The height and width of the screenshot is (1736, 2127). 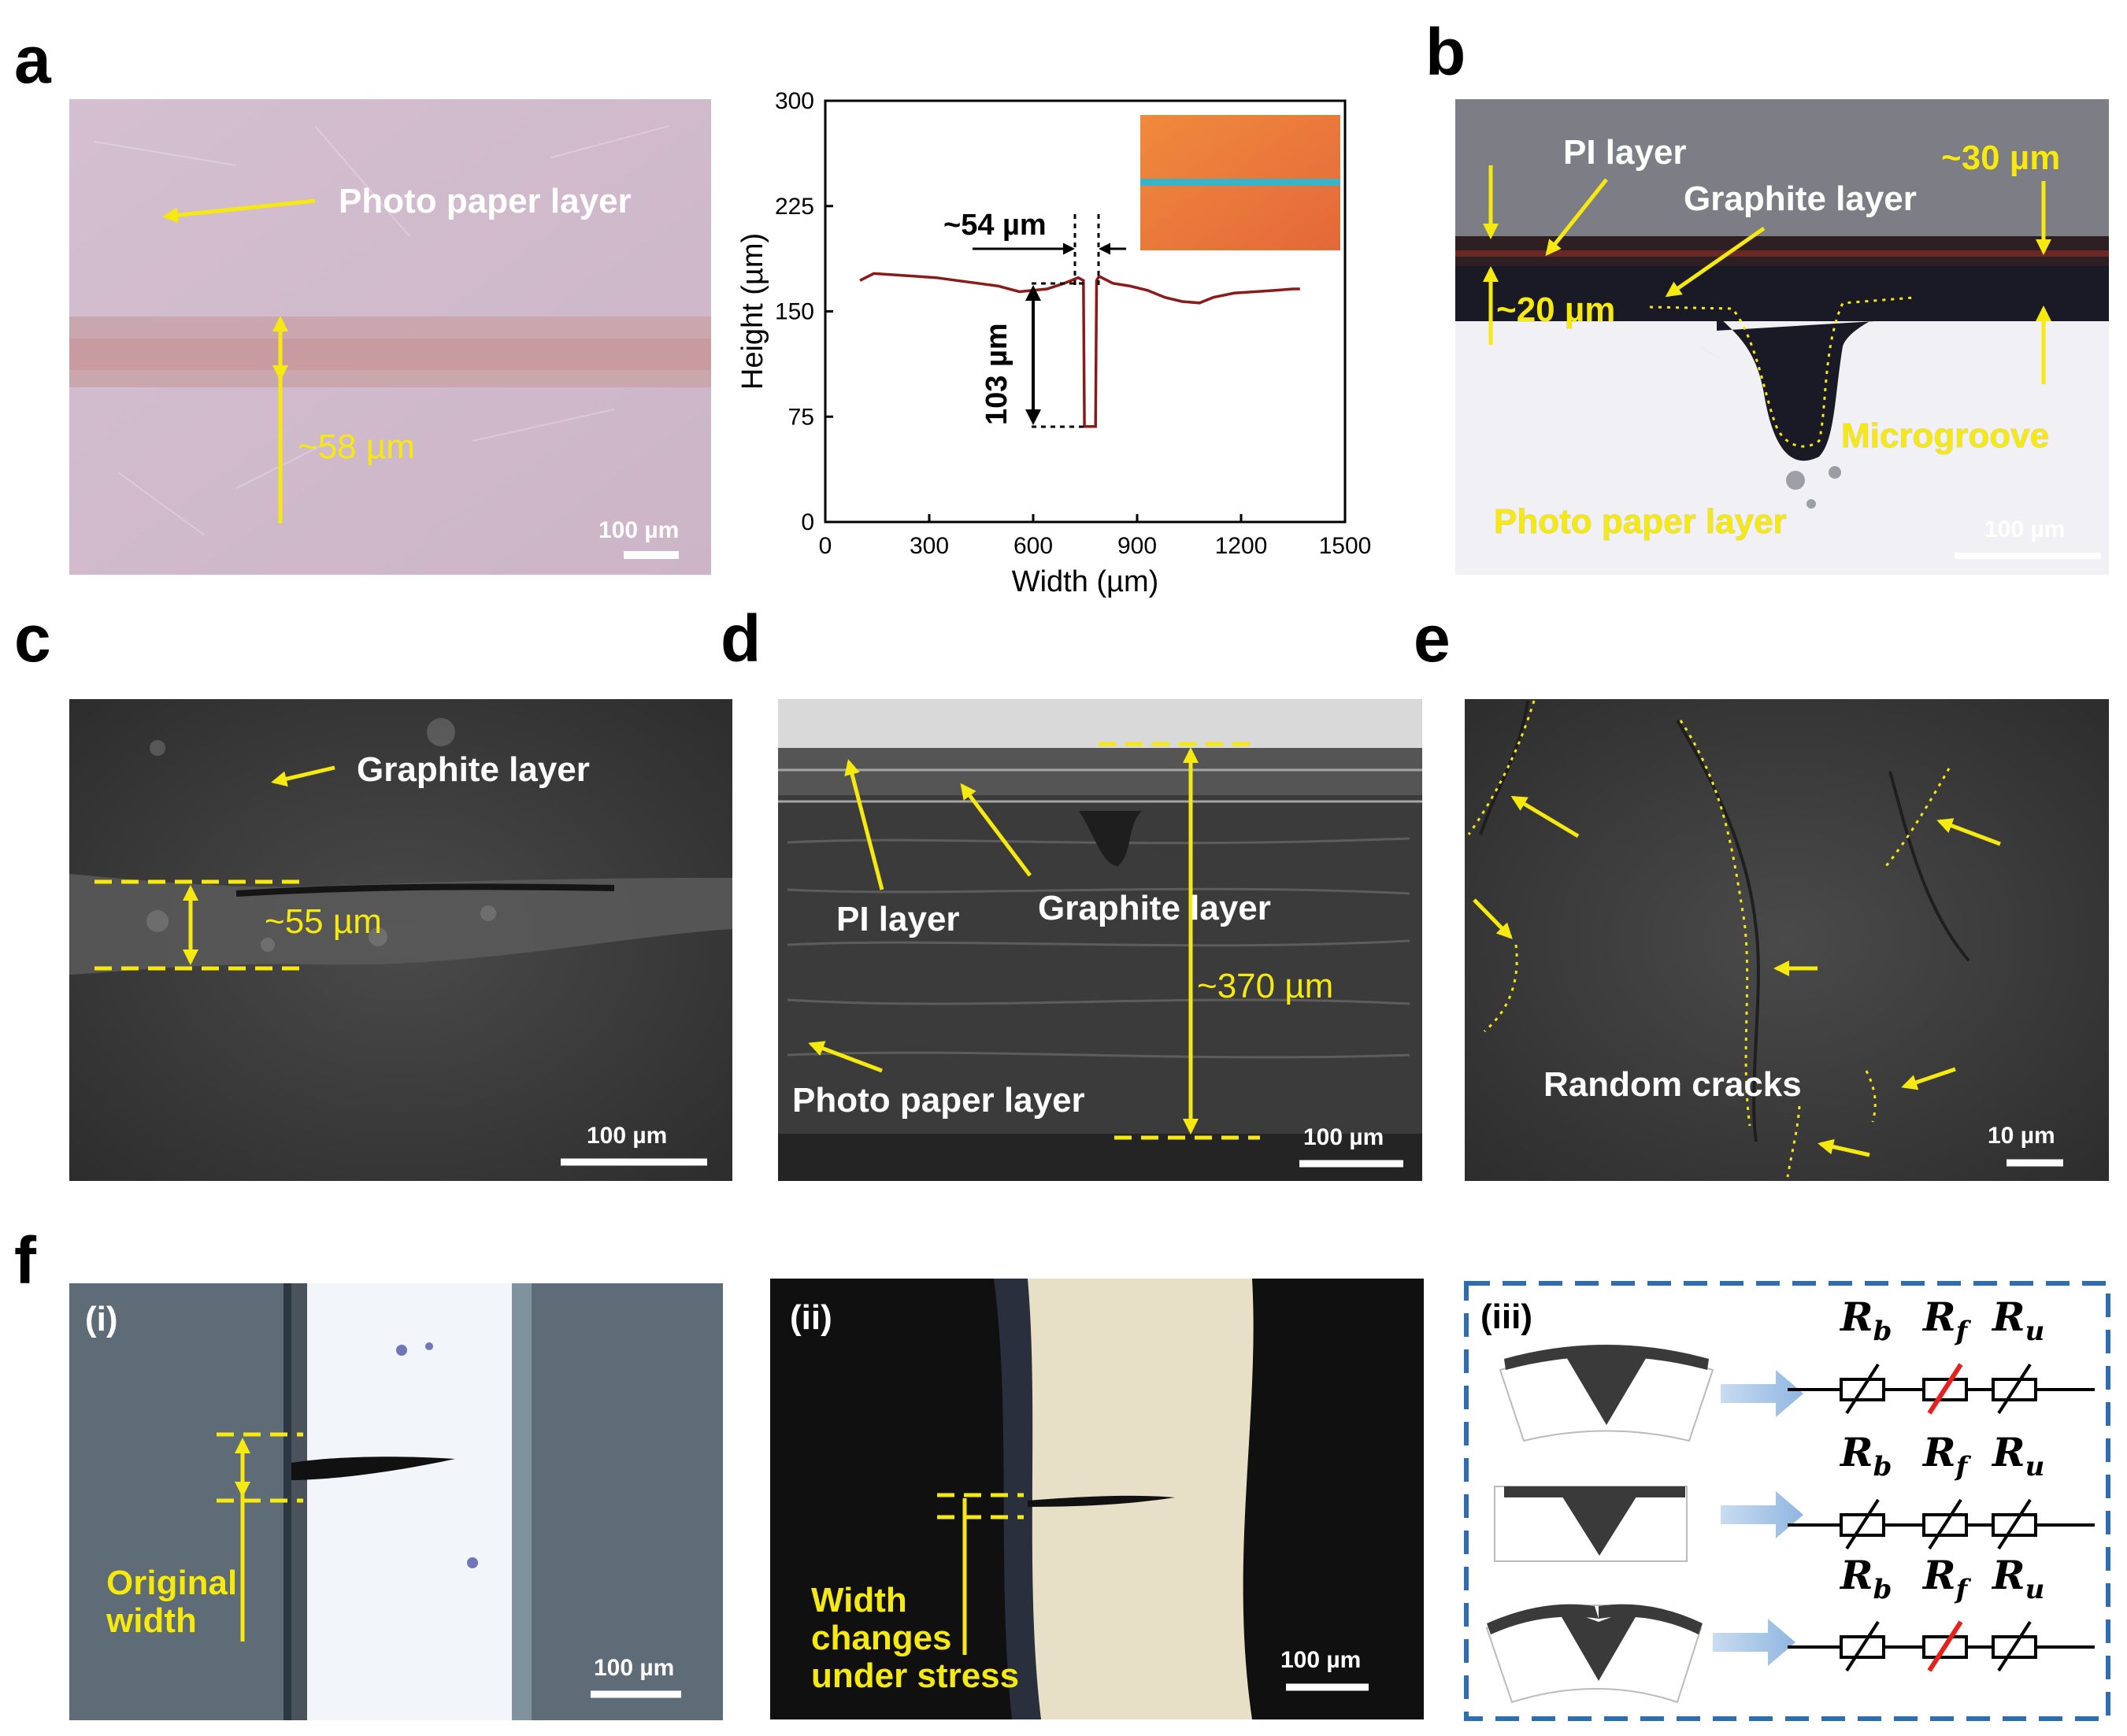 What do you see at coordinates (996, 374) in the screenshot?
I see `label-depth-103: 103 µm` at bounding box center [996, 374].